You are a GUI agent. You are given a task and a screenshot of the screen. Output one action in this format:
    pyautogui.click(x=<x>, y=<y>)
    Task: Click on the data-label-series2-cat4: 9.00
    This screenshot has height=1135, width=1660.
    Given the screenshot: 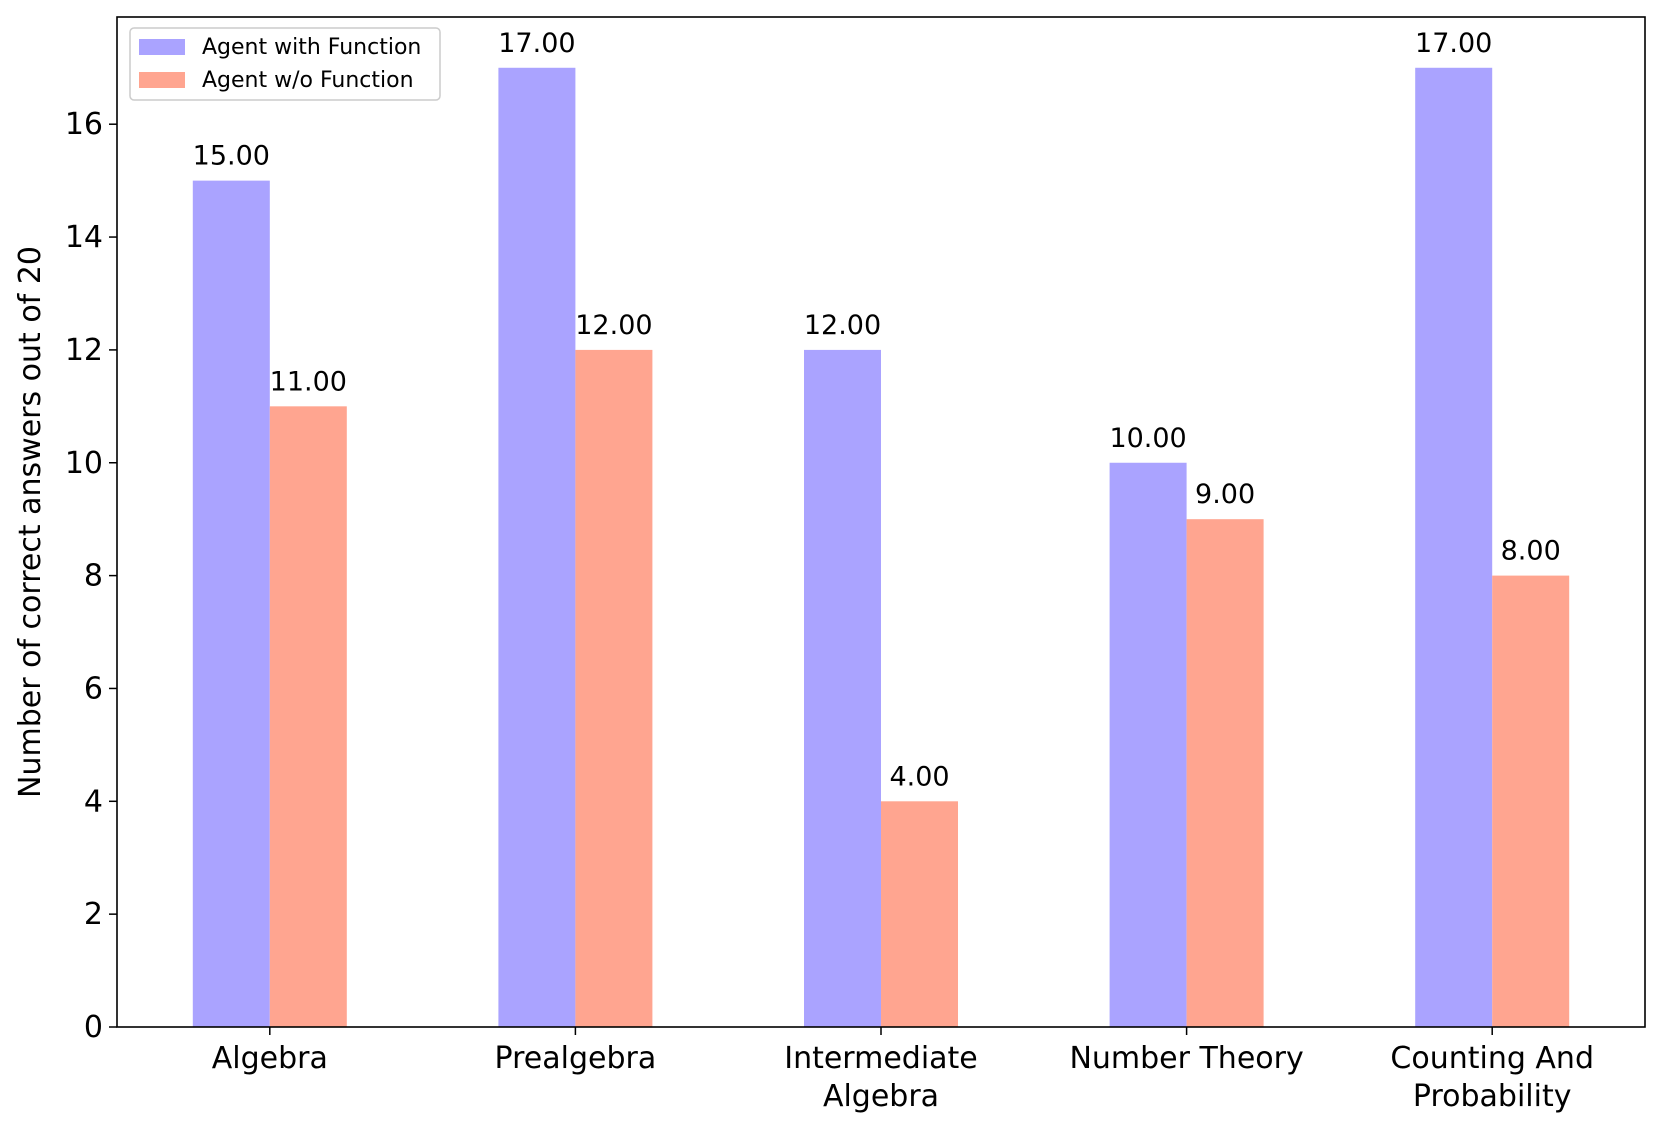 What is the action you would take?
    pyautogui.click(x=1225, y=494)
    